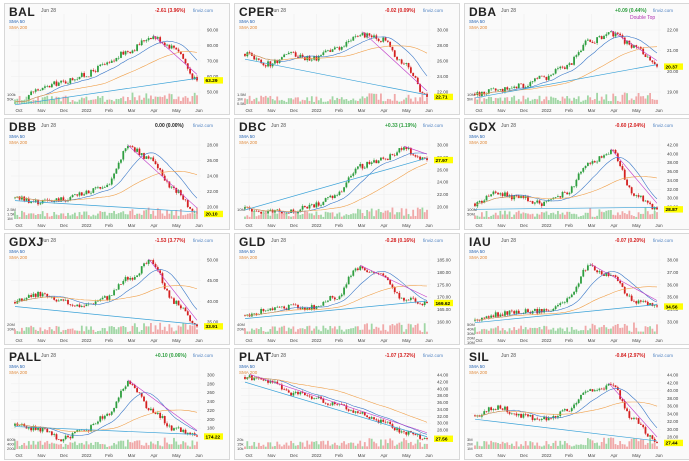  What do you see at coordinates (316, 340) in the screenshot?
I see `x-tick-label: 2022` at bounding box center [316, 340].